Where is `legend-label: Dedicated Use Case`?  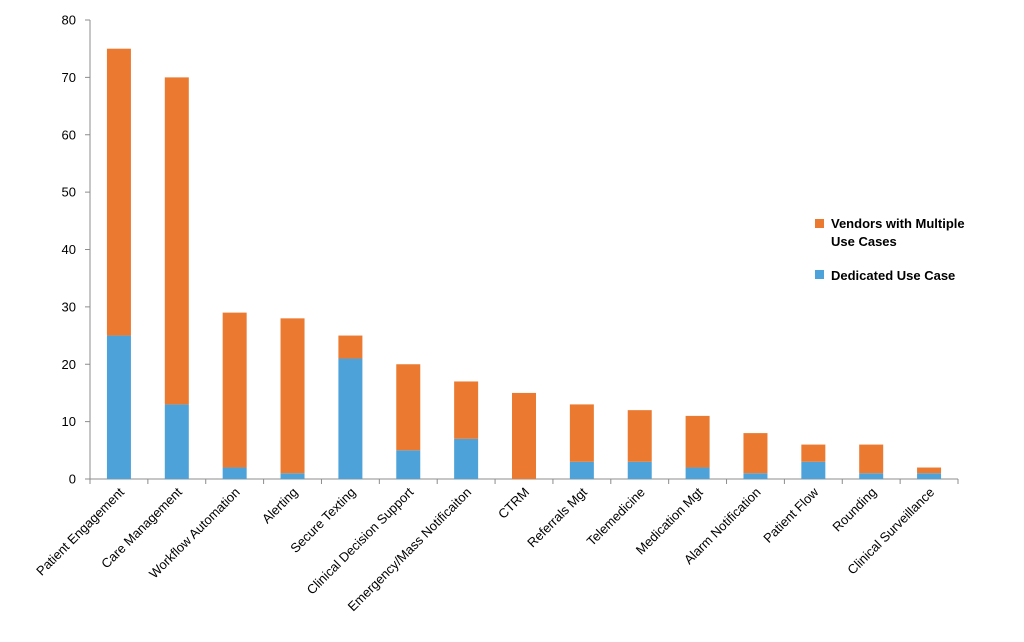
legend-label: Dedicated Use Case is located at coordinates (893, 275).